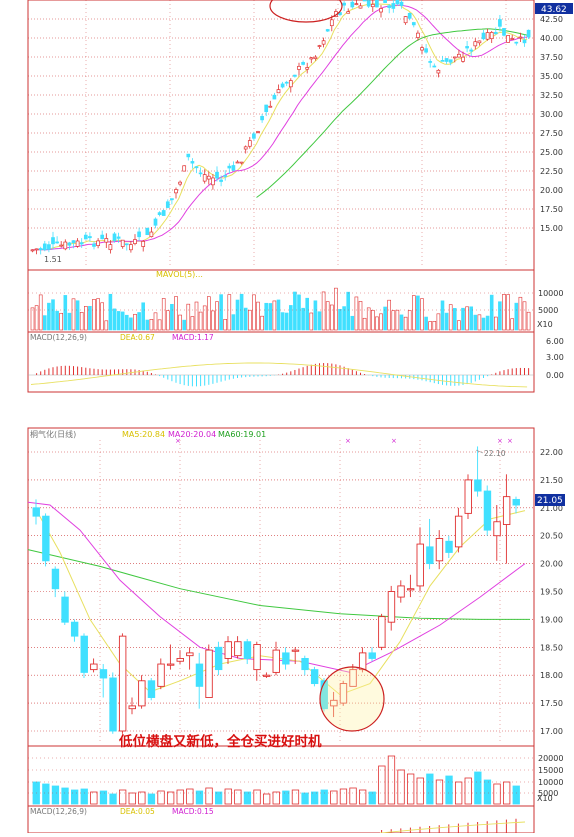 The image size is (574, 837). What do you see at coordinates (545, 798) in the screenshot?
I see `bottom-volume-unit: X10` at bounding box center [545, 798].